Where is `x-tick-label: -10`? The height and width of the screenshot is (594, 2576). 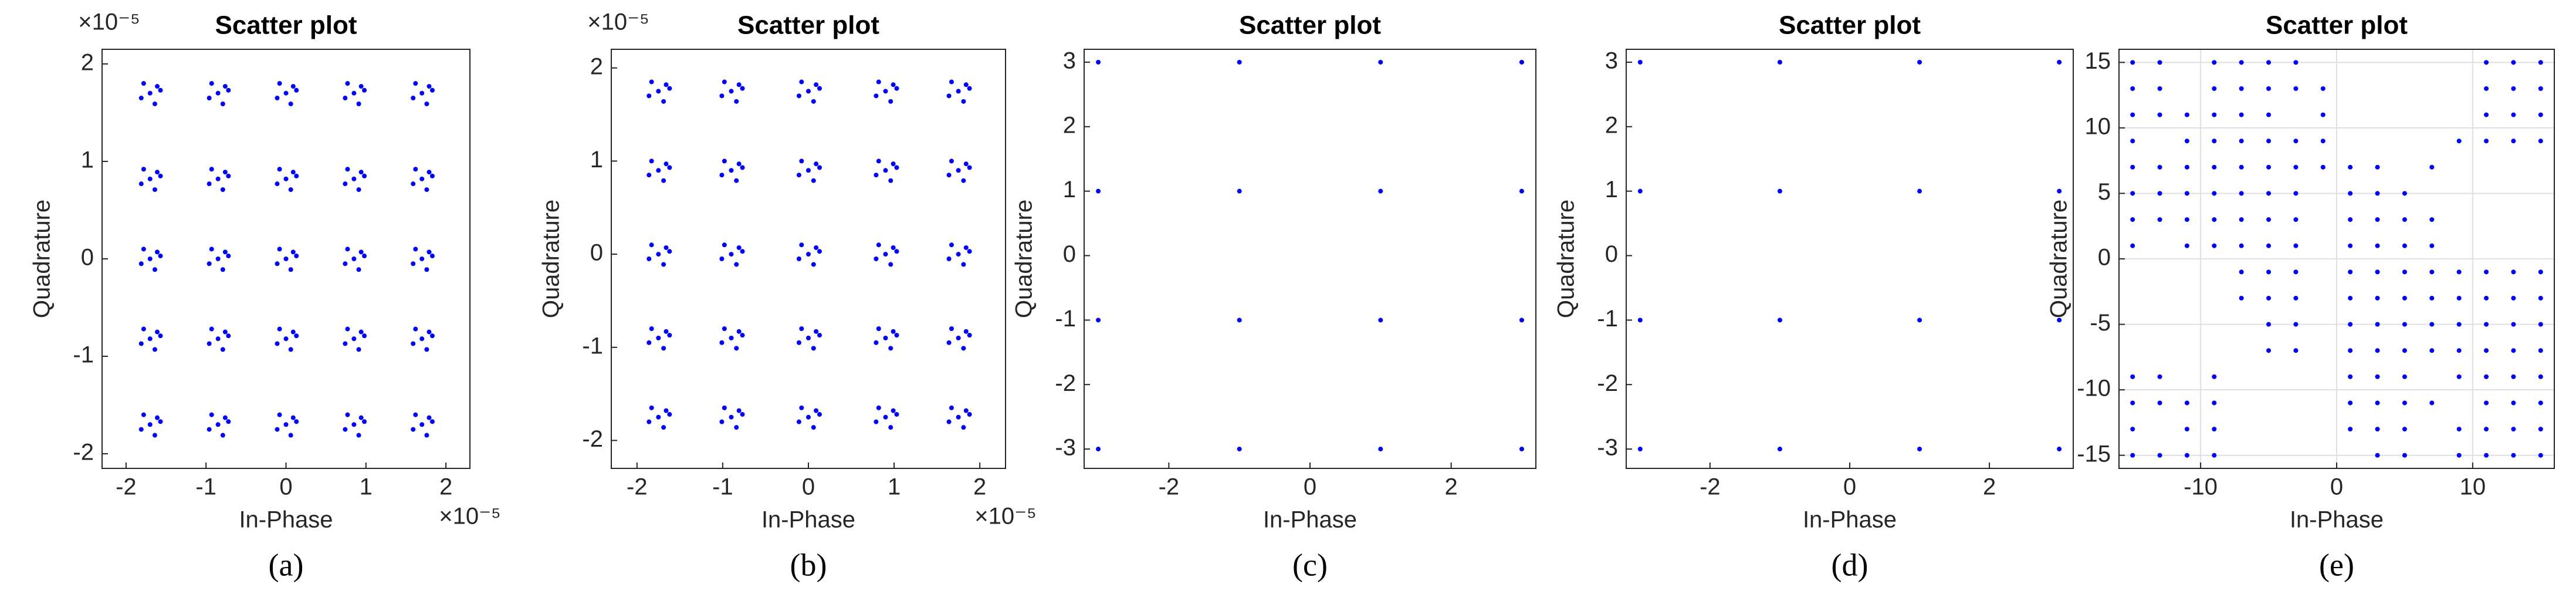 x-tick-label: -10 is located at coordinates (2201, 487).